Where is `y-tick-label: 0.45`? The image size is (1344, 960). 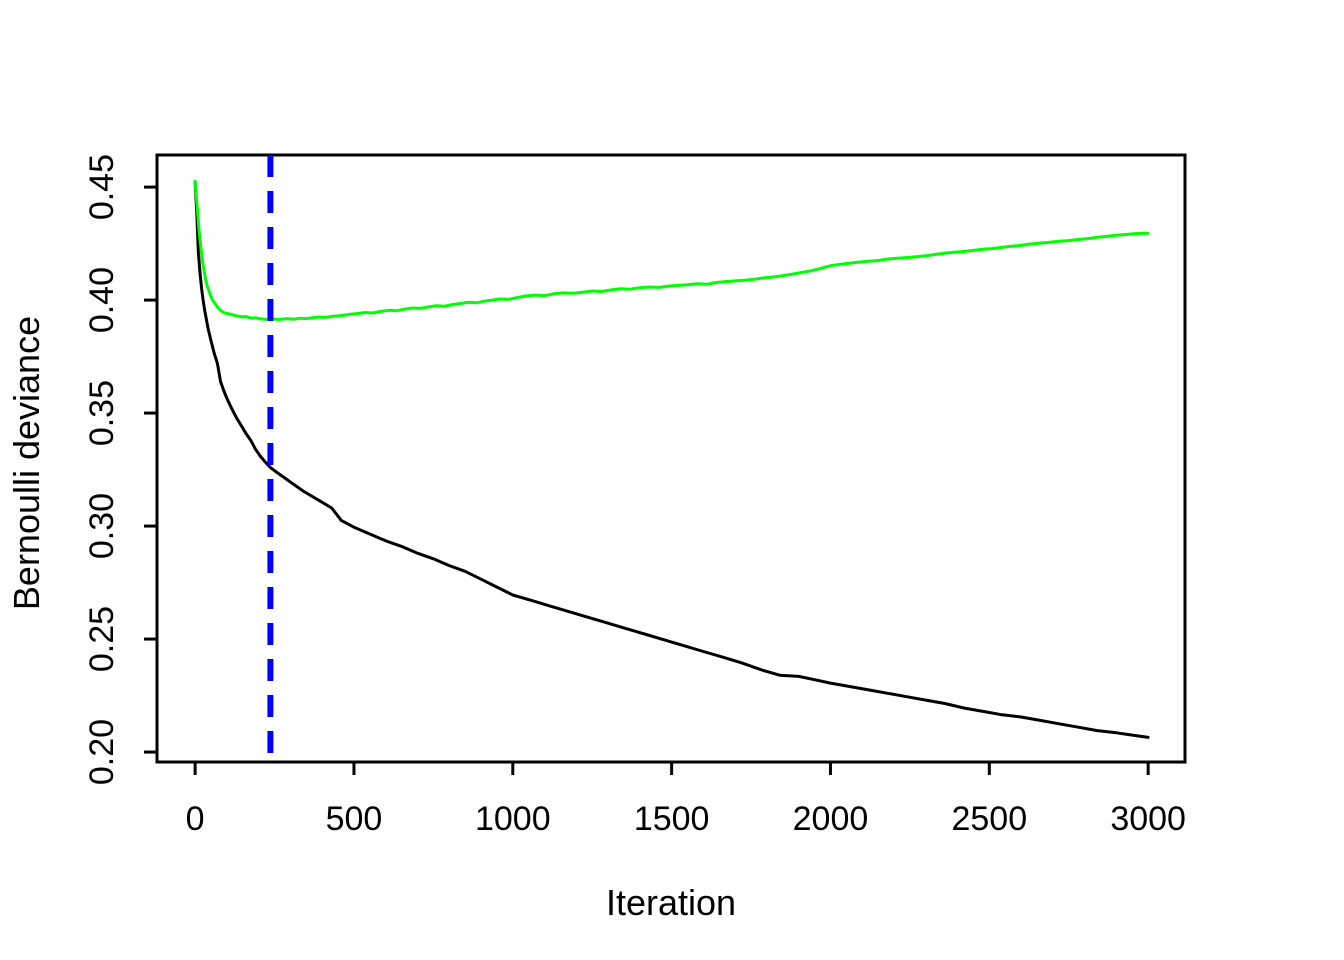
y-tick-label: 0.45 is located at coordinates (102, 187).